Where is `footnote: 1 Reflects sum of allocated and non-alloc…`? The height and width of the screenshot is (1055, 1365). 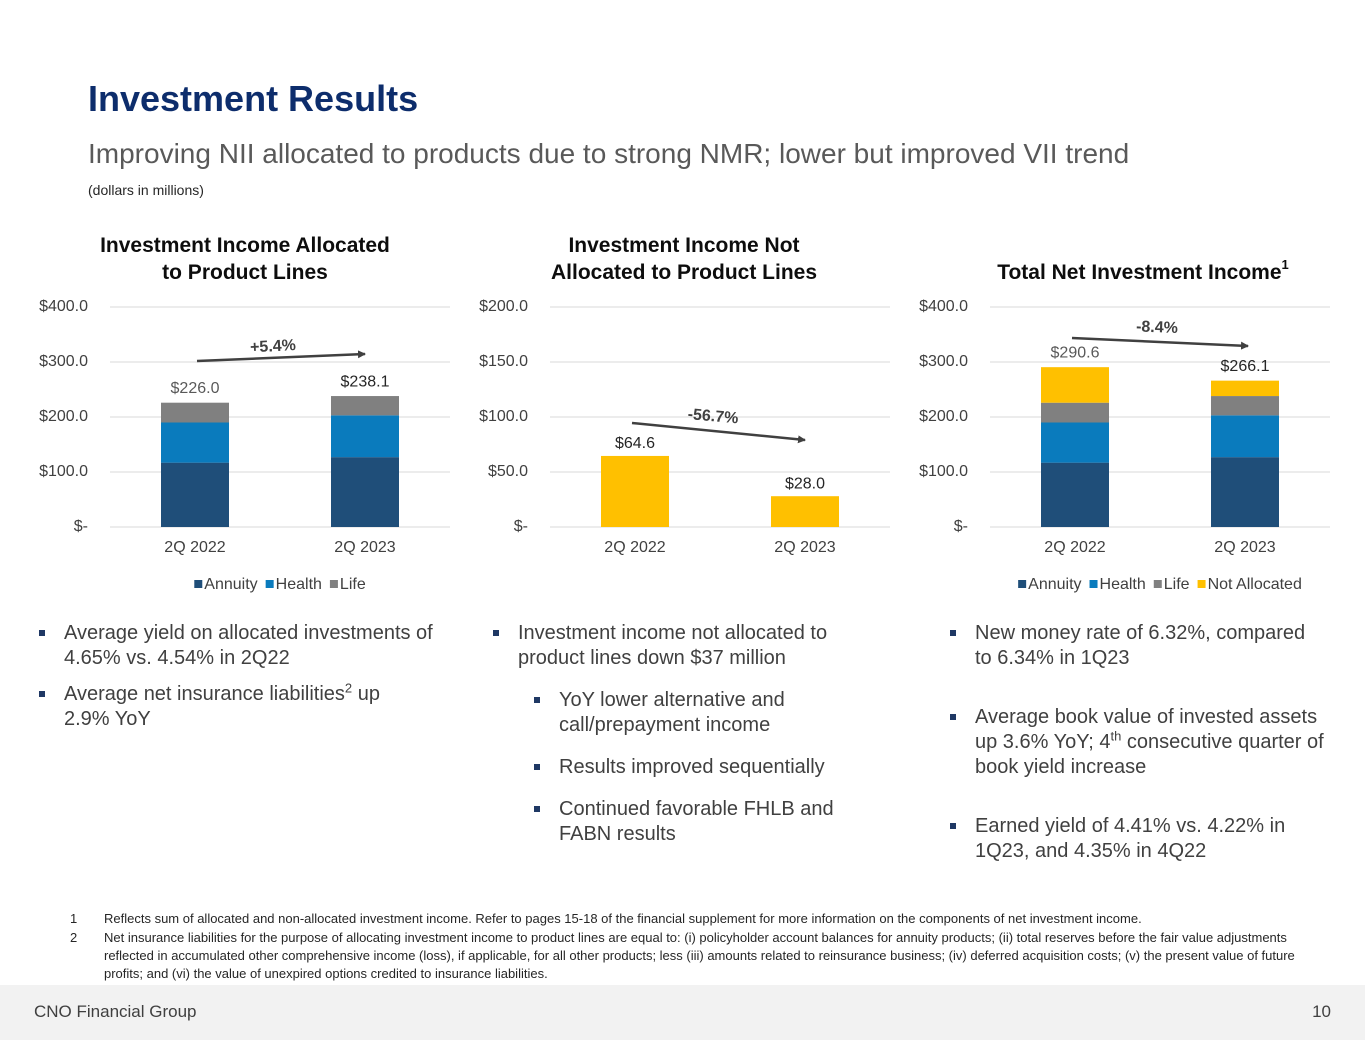 footnote: 1 Reflects sum of allocated and non-alloc… is located at coordinates (700, 919).